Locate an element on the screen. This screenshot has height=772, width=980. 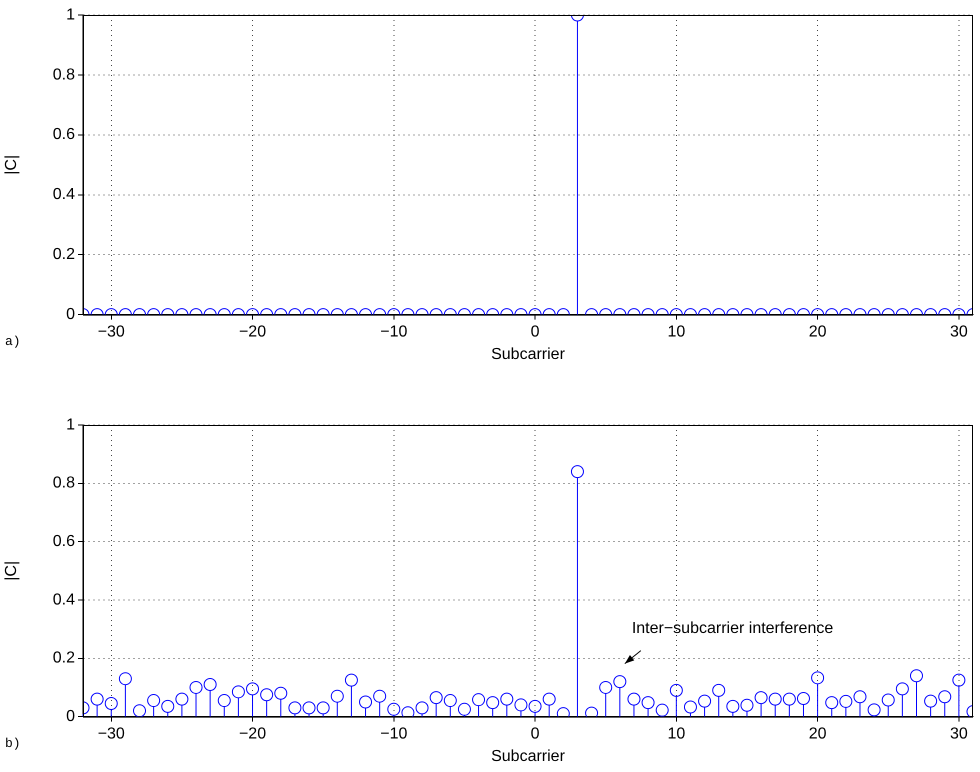
text: a) is located at coordinates (13, 342).